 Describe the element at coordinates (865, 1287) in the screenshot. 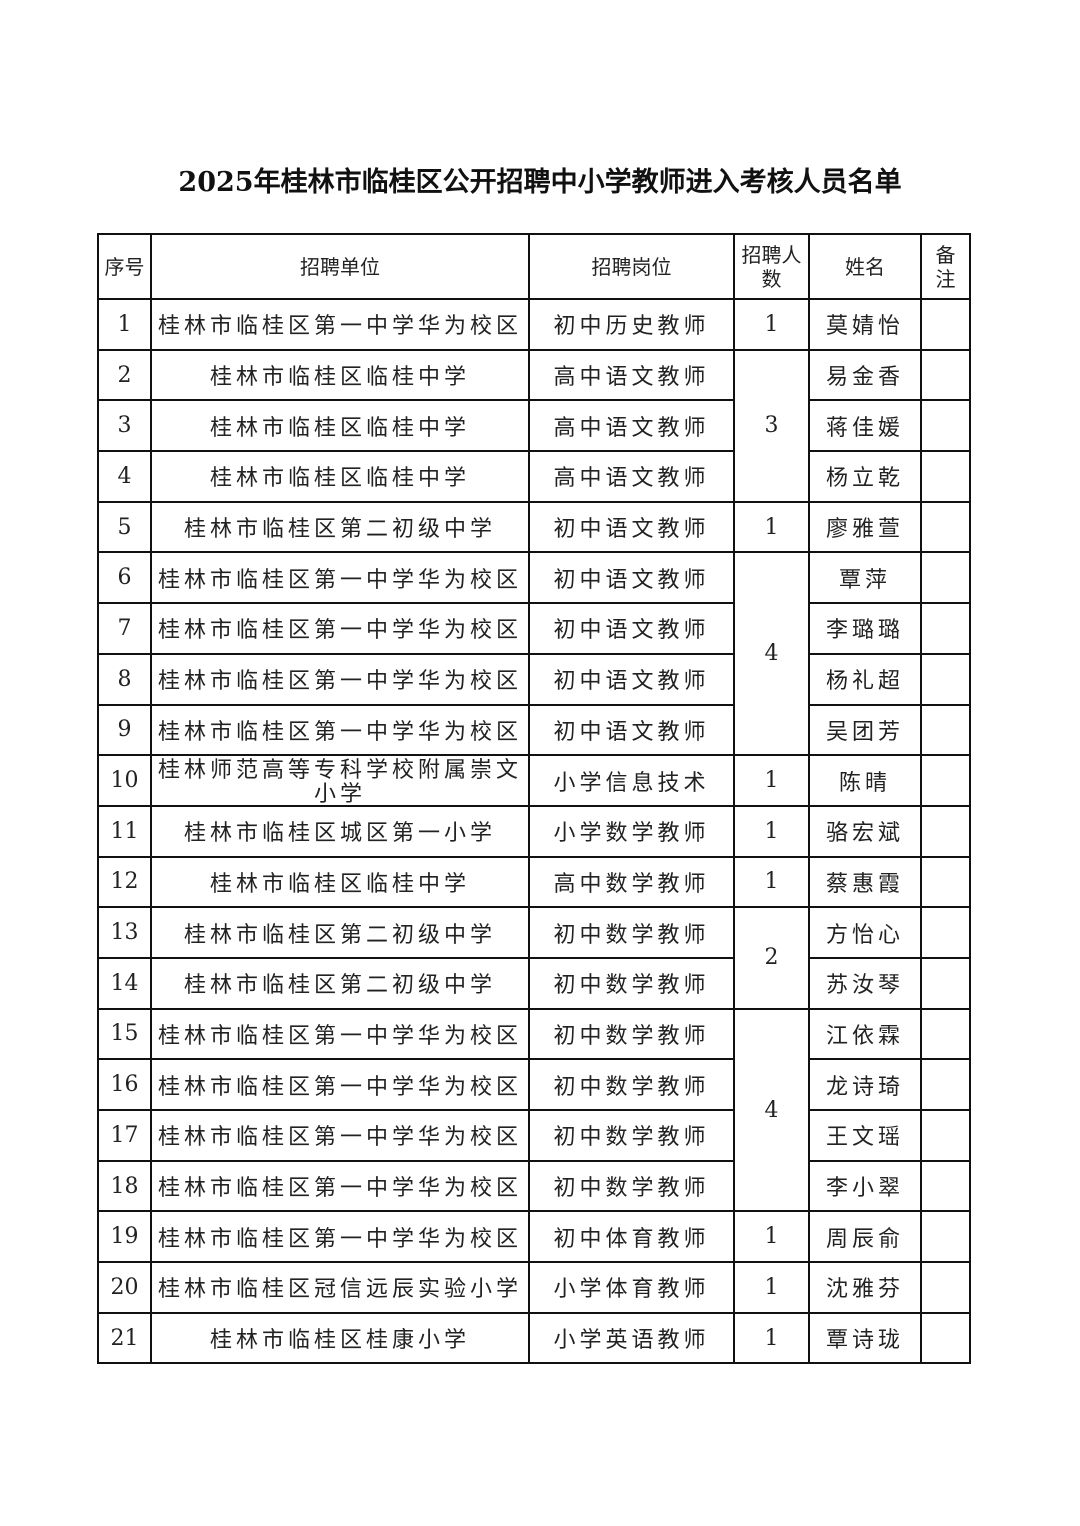

I see `cell-name: 沈雅芬` at that location.